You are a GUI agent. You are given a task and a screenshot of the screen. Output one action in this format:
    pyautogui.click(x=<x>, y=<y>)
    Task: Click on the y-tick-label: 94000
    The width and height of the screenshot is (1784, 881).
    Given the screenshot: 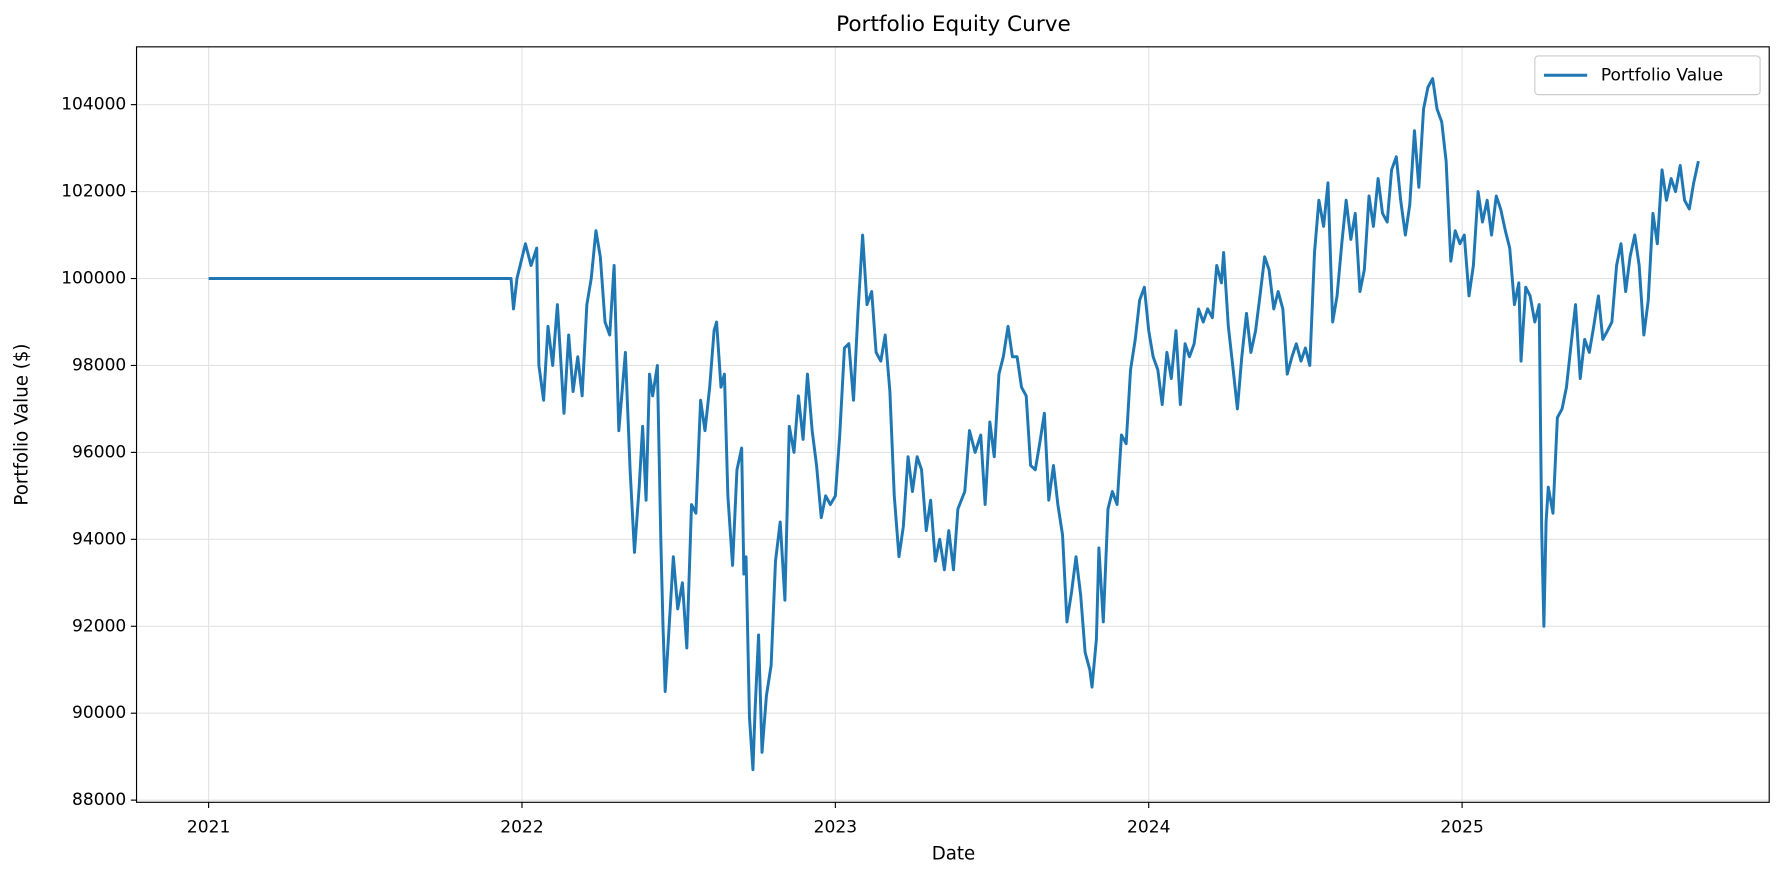 What is the action you would take?
    pyautogui.click(x=99, y=539)
    